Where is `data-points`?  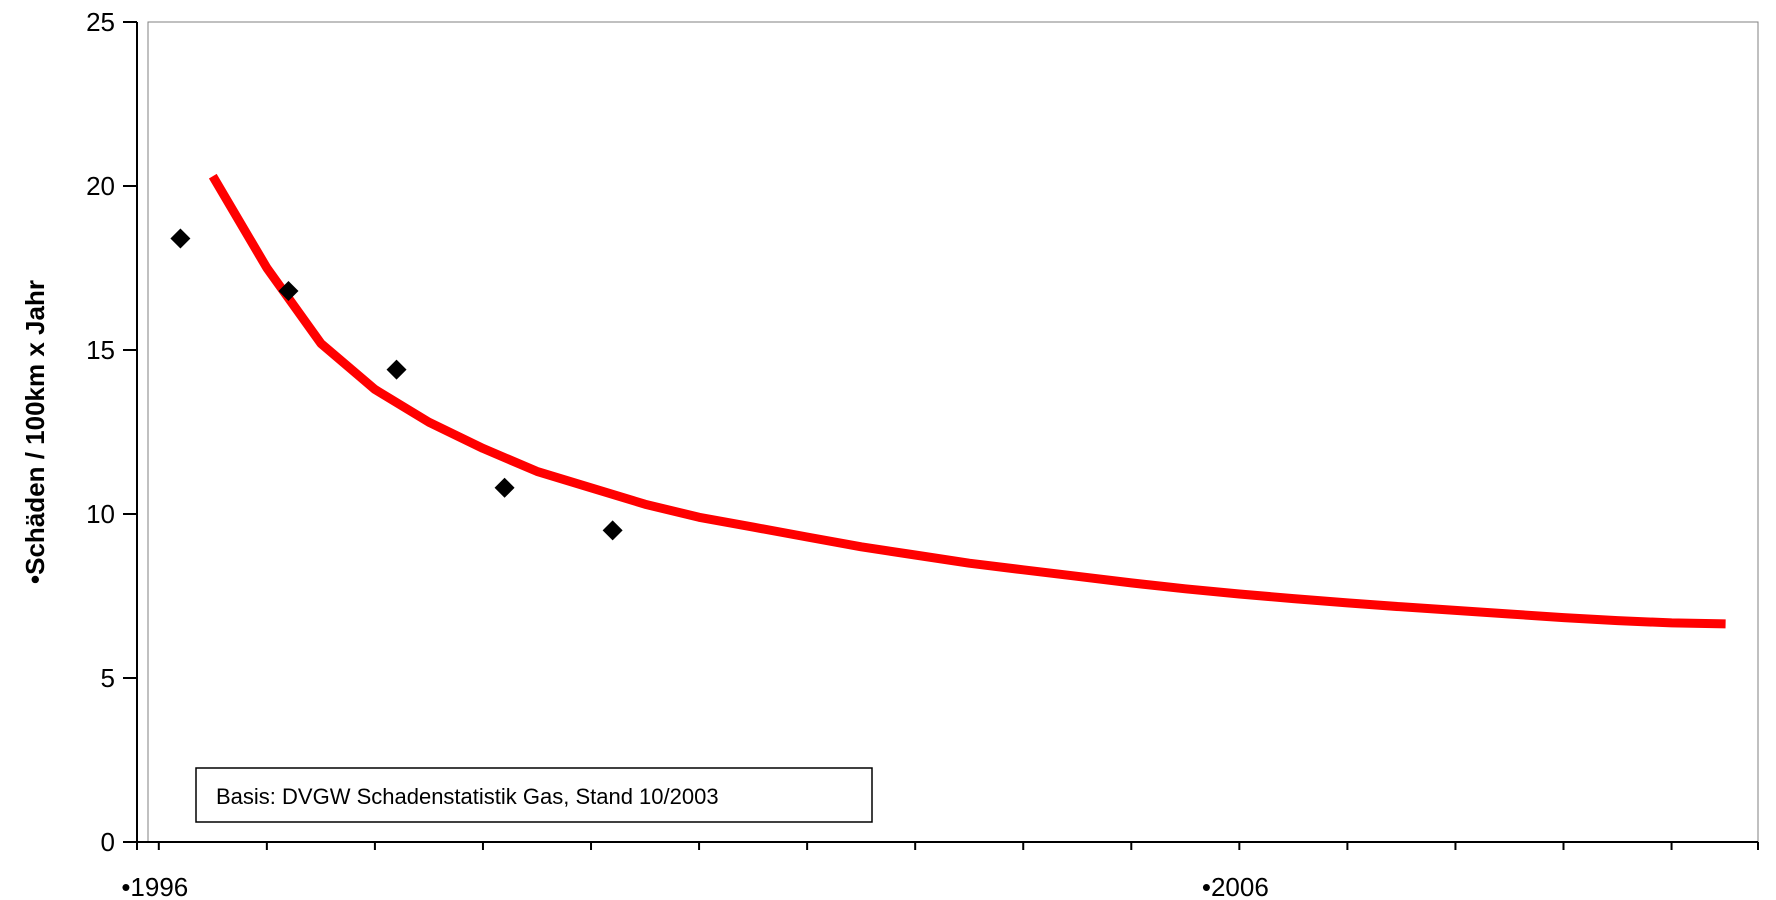
data-points is located at coordinates (396, 384).